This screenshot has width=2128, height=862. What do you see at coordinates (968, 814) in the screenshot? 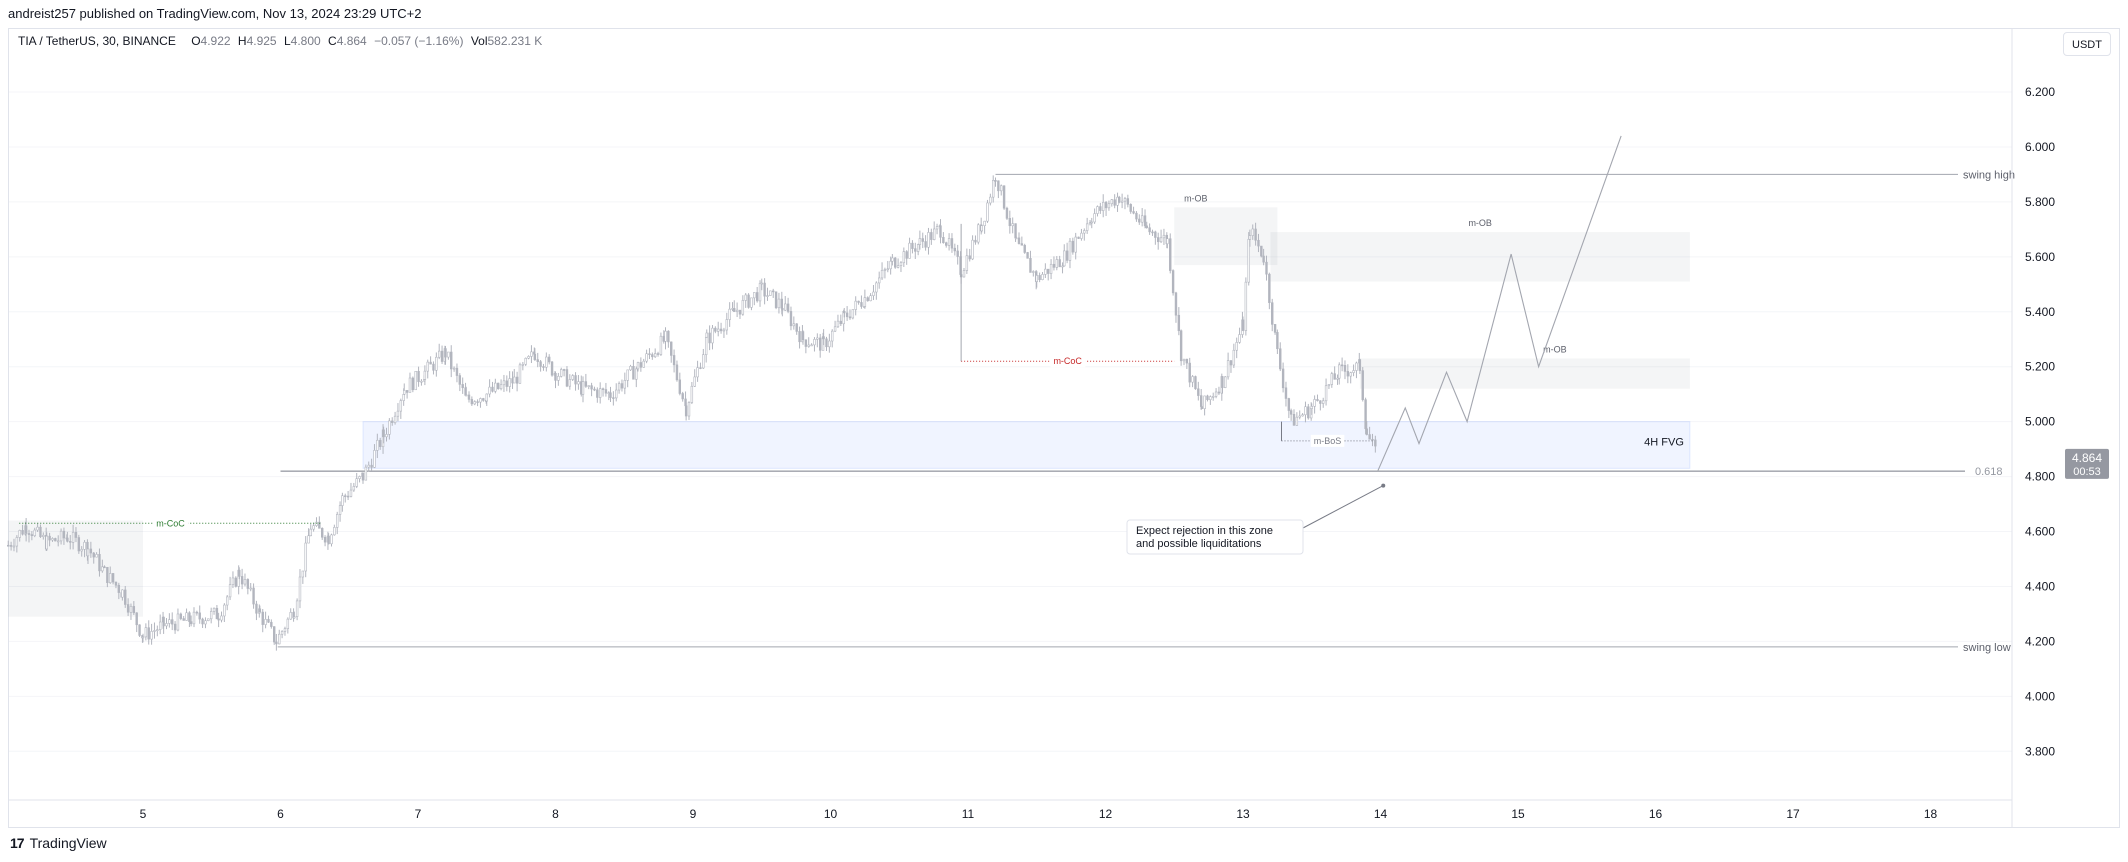
I see `x-tick-label: 11` at bounding box center [968, 814].